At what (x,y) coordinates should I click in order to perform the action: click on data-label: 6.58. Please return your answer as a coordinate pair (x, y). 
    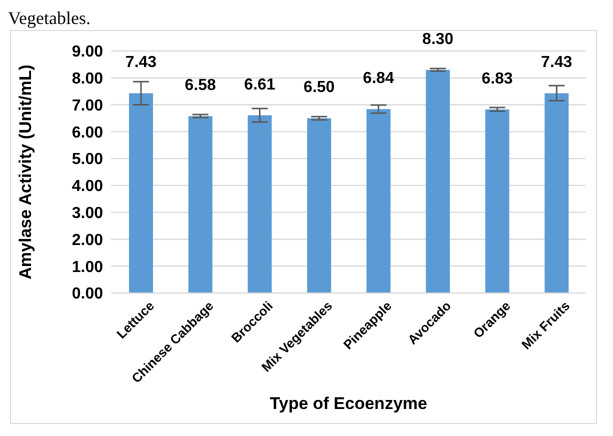
    Looking at the image, I should click on (200, 85).